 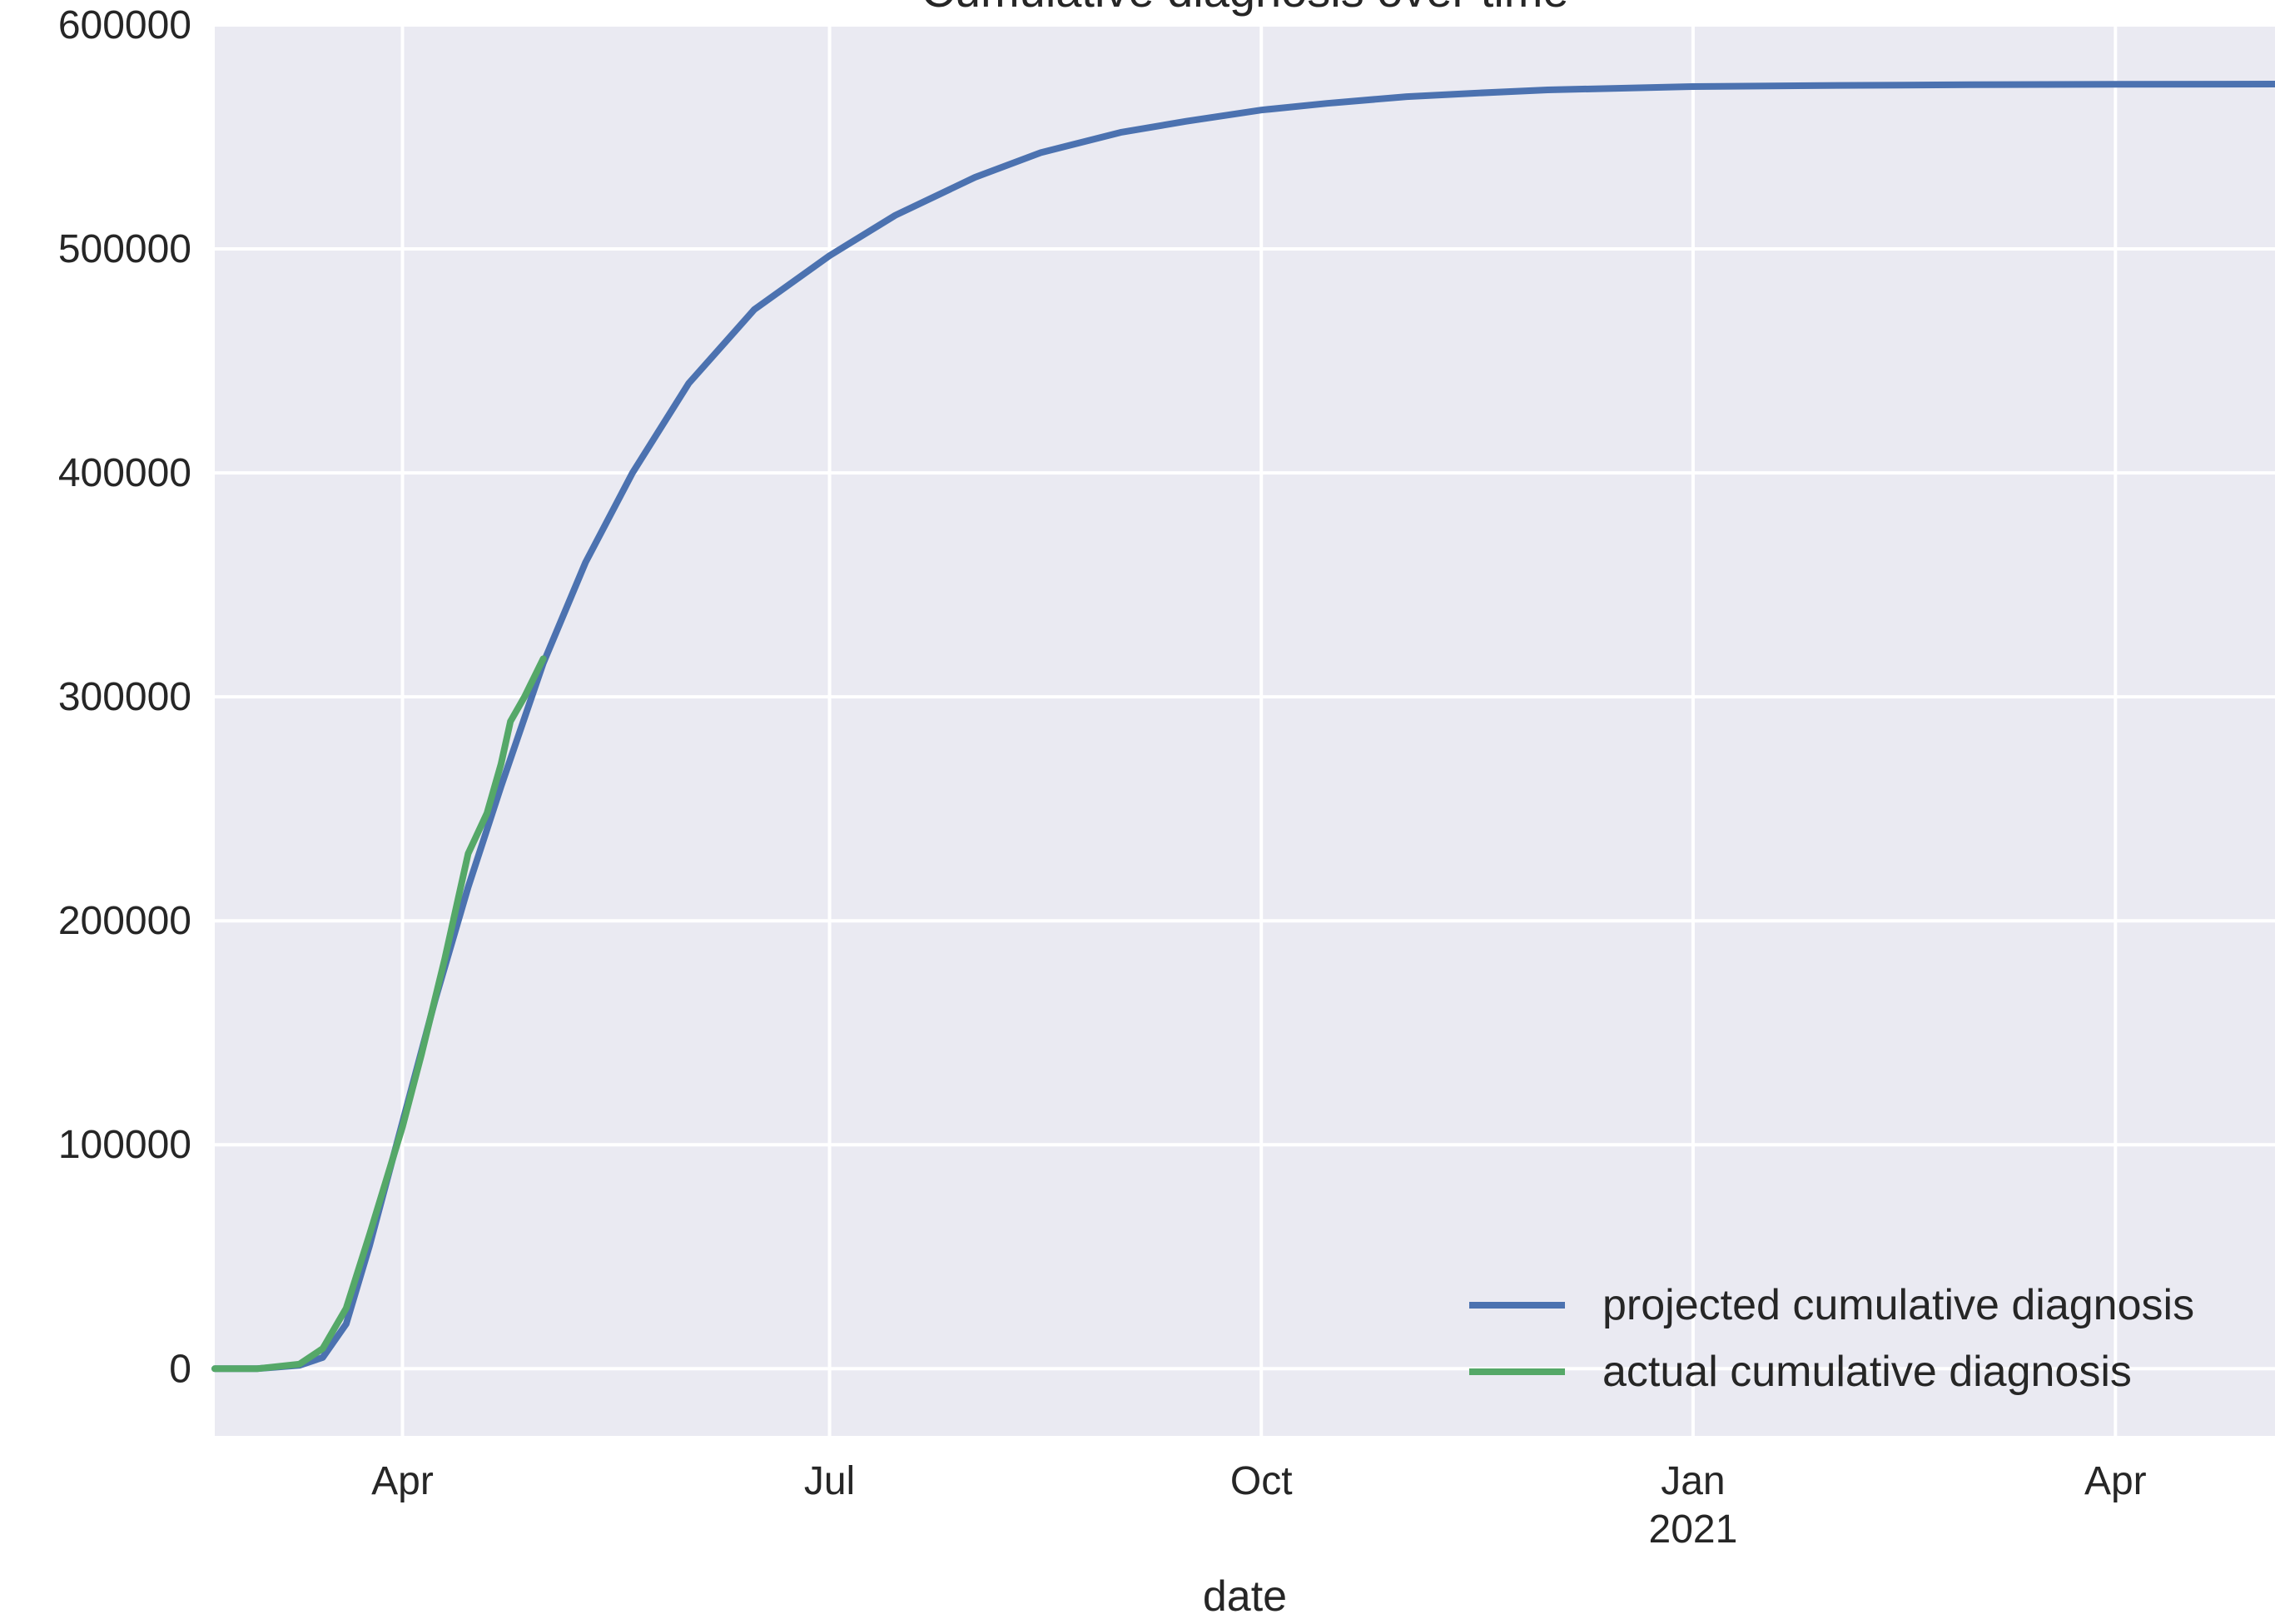 What do you see at coordinates (124, 1145) in the screenshot?
I see `y-tick-label: 100000` at bounding box center [124, 1145].